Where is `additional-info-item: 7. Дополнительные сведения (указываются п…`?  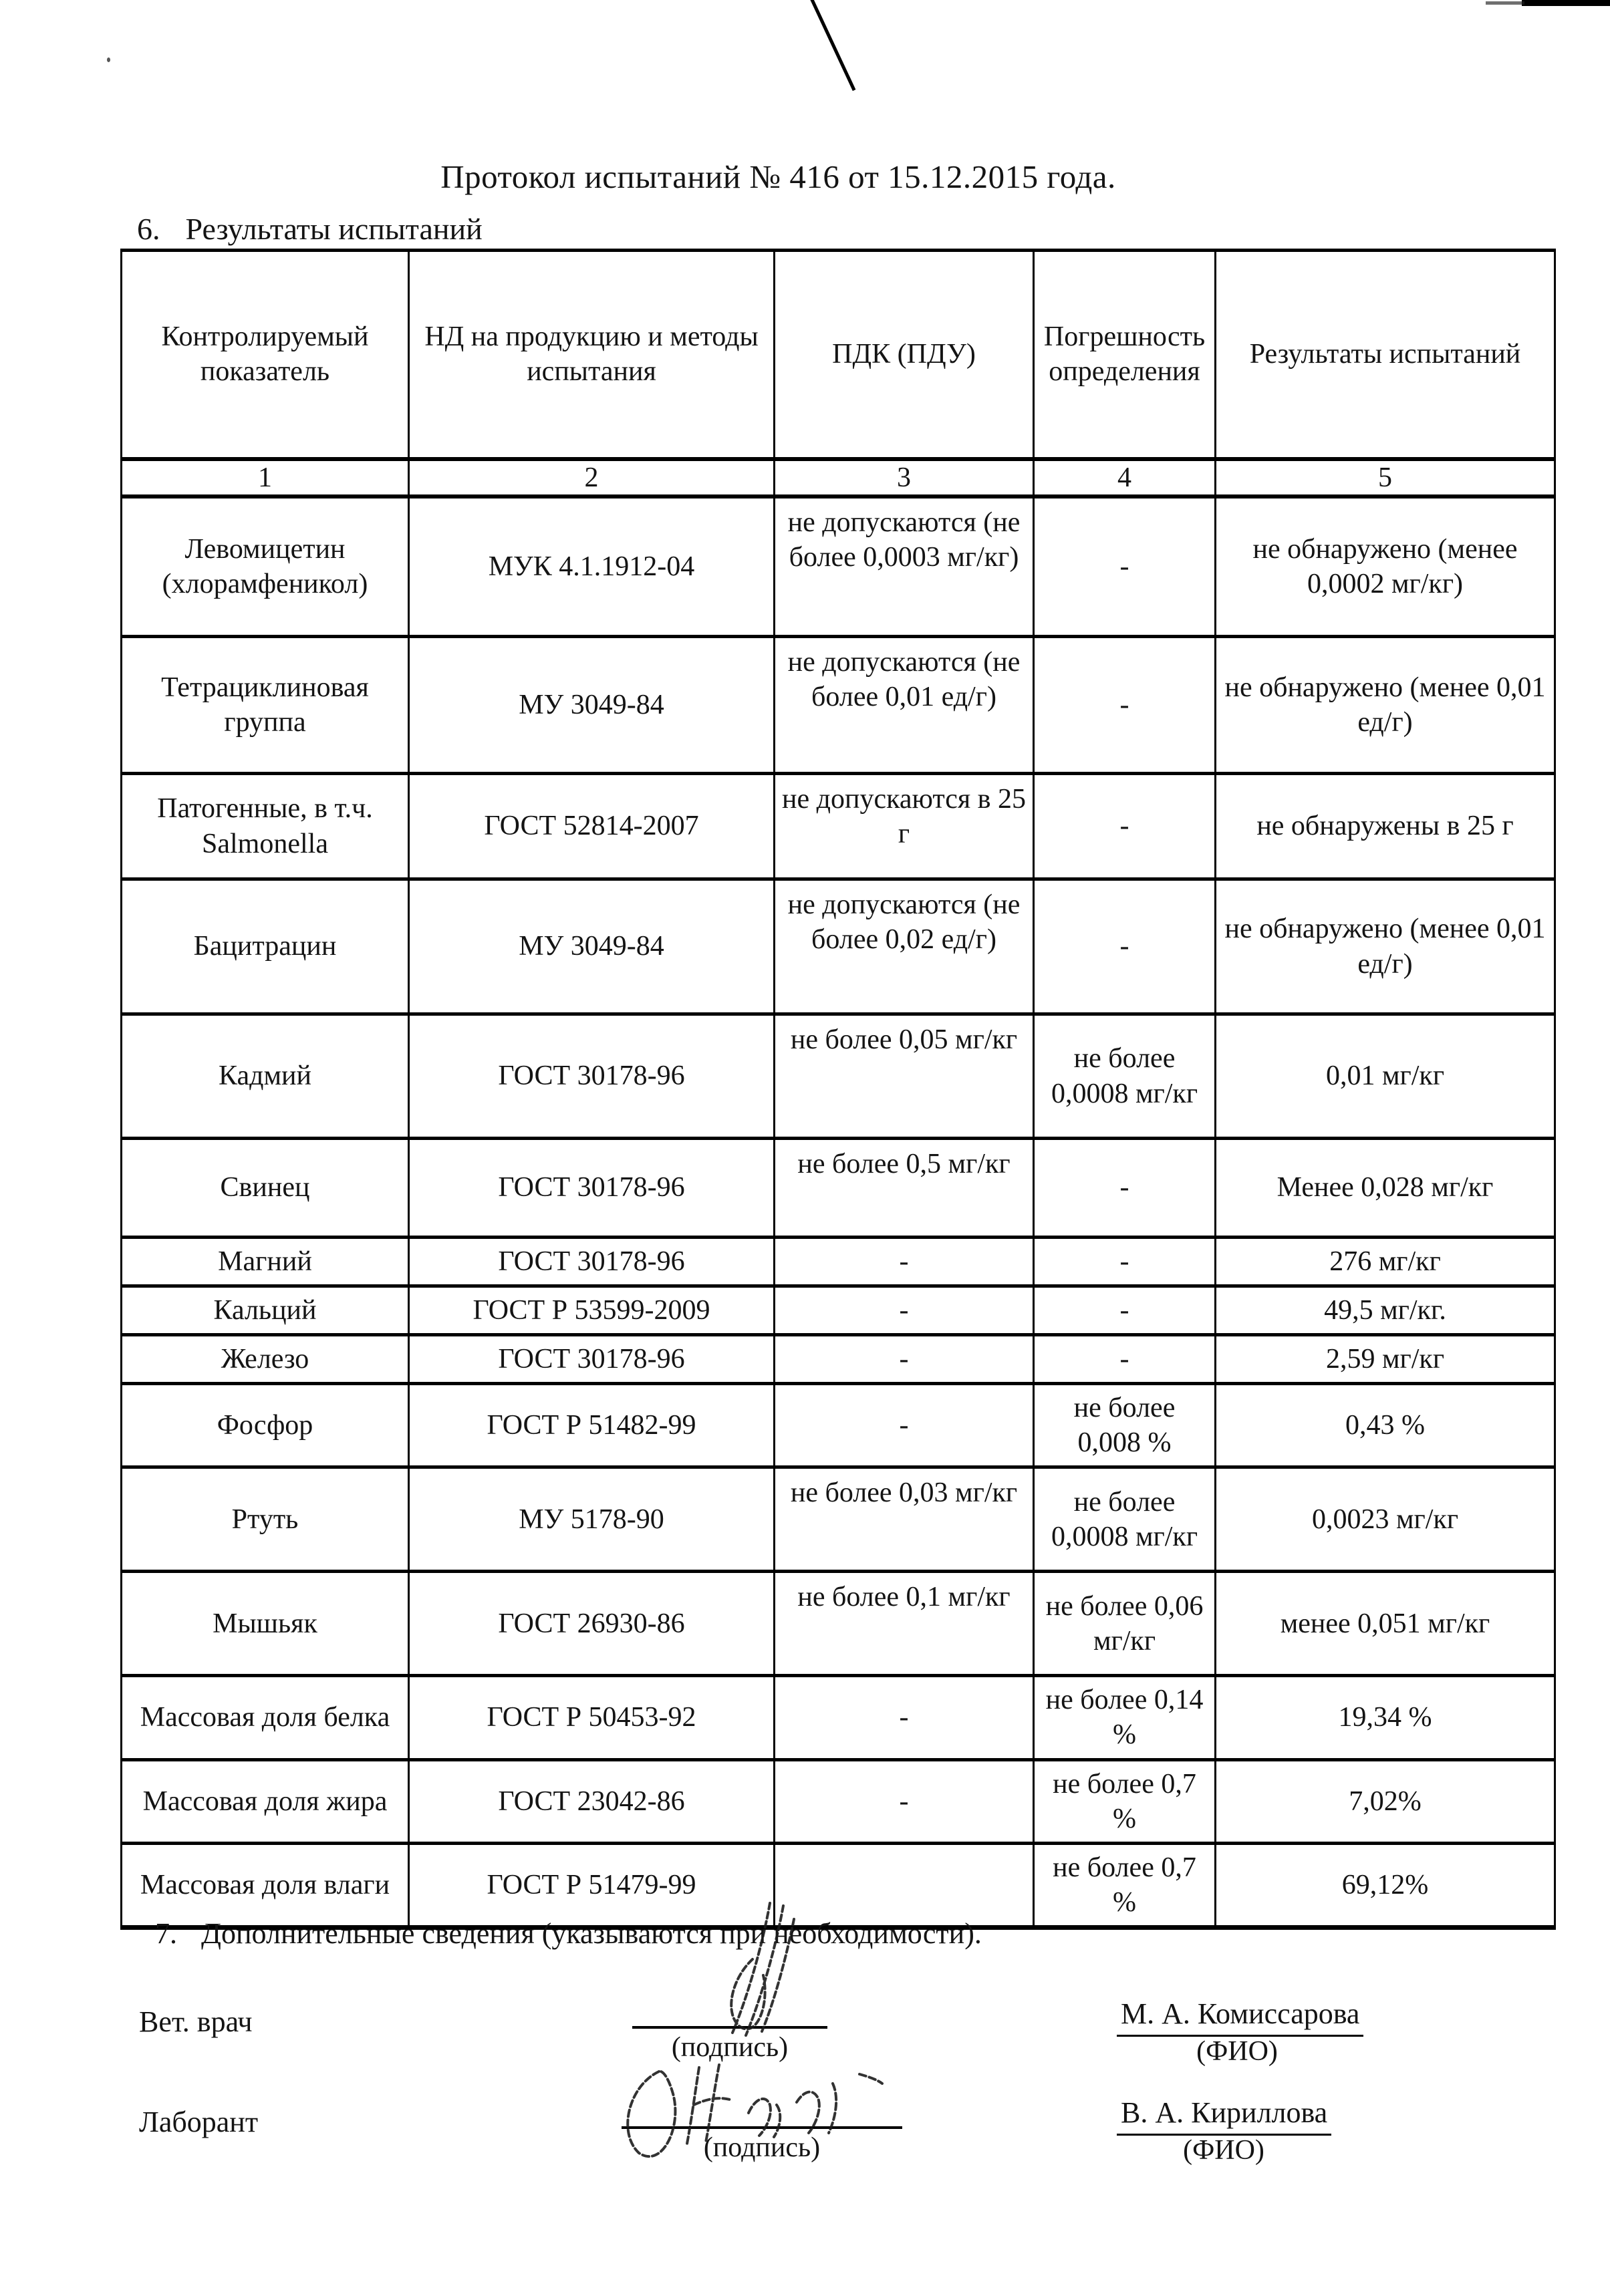
additional-info-item: 7. Дополнительные сведения (указываются п… is located at coordinates (568, 1933).